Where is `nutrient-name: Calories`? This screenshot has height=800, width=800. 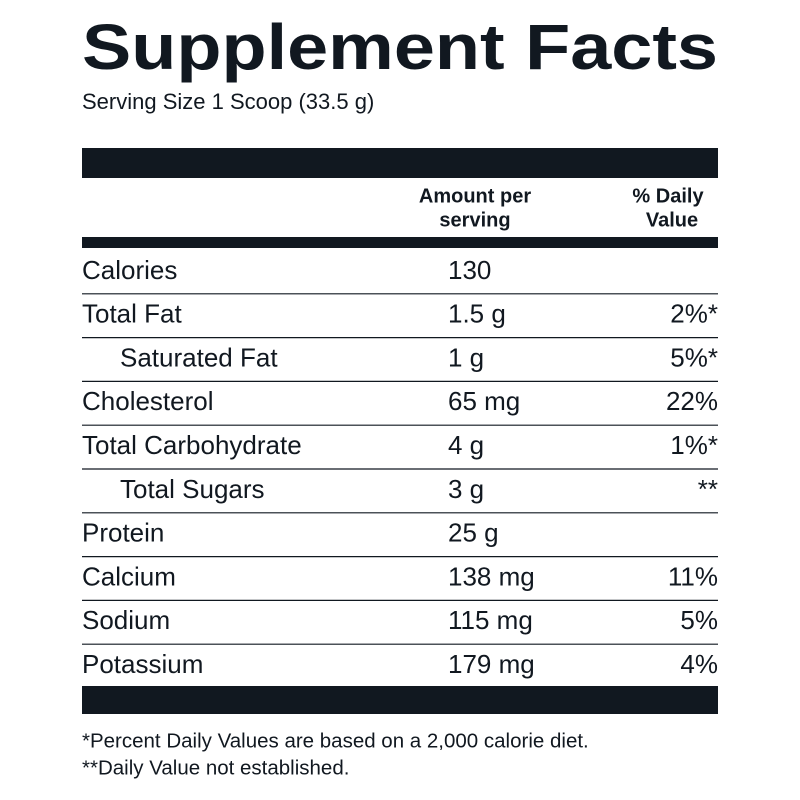 nutrient-name: Calories is located at coordinates (129, 270).